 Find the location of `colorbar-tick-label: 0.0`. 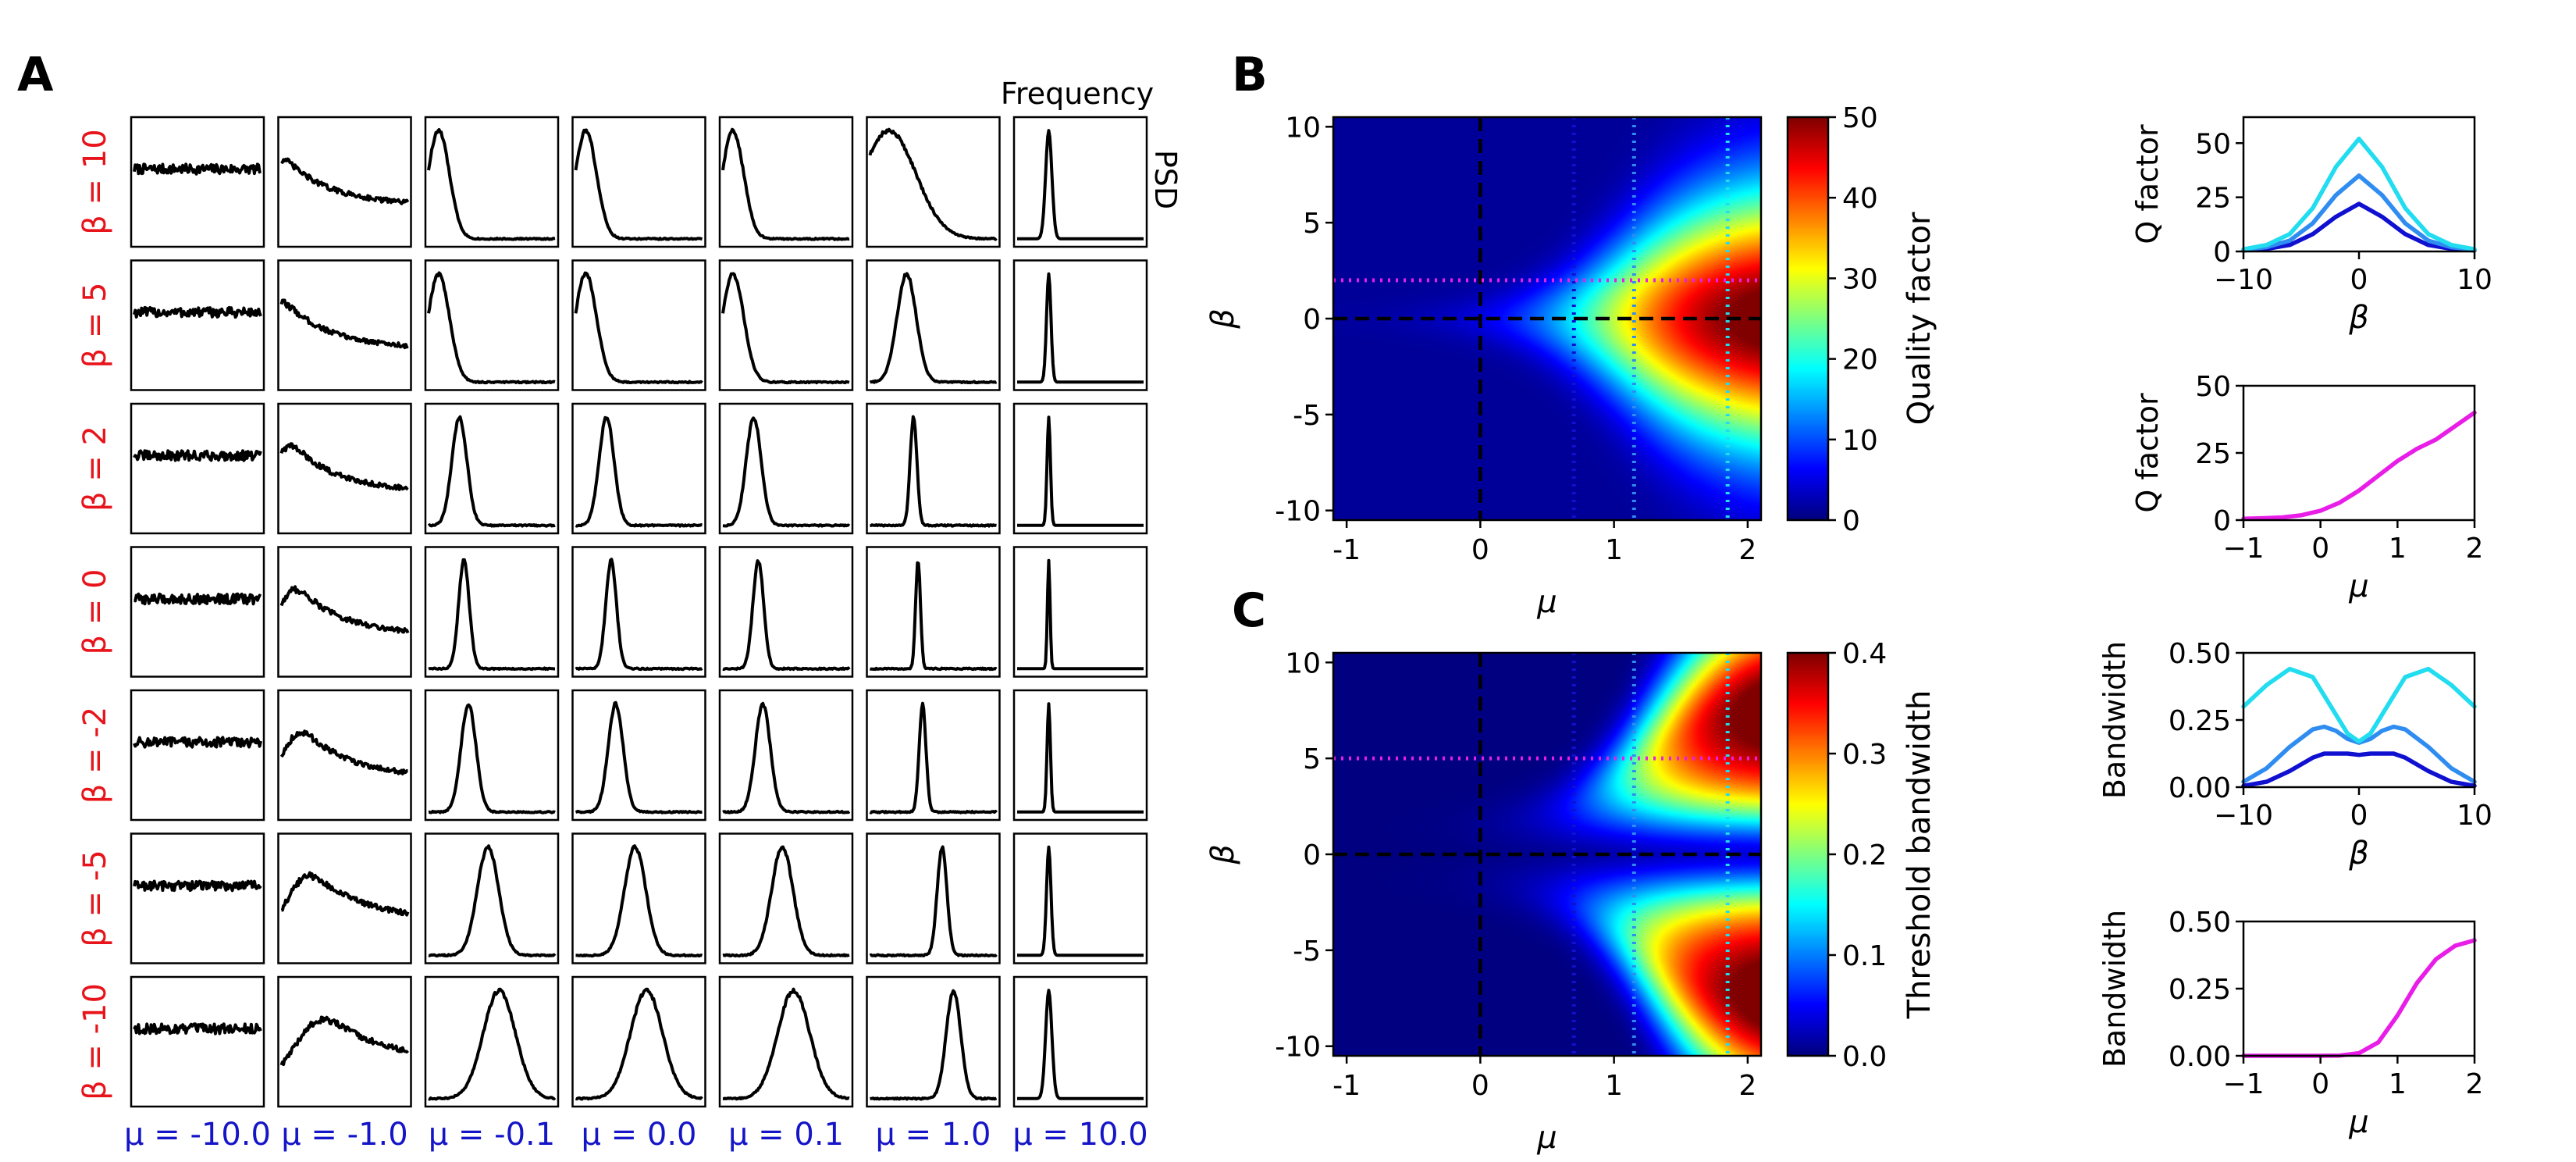

colorbar-tick-label: 0.0 is located at coordinates (1864, 1057).